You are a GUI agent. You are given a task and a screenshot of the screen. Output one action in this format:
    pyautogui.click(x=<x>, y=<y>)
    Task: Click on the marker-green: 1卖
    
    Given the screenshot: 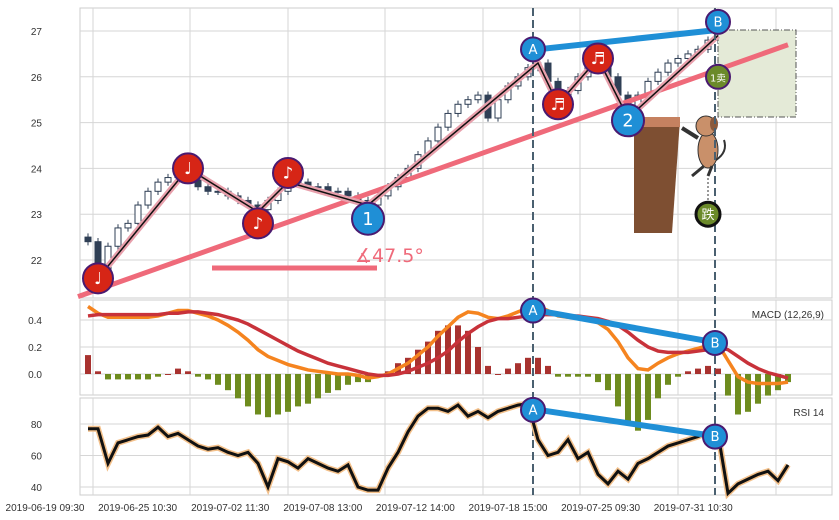 What is the action you would take?
    pyautogui.click(x=718, y=76)
    